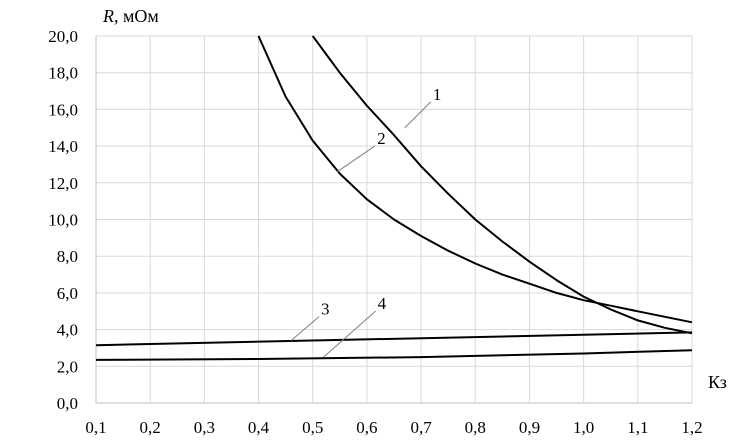  What do you see at coordinates (63, 109) in the screenshot?
I see `y-tick-label: 16,0` at bounding box center [63, 109].